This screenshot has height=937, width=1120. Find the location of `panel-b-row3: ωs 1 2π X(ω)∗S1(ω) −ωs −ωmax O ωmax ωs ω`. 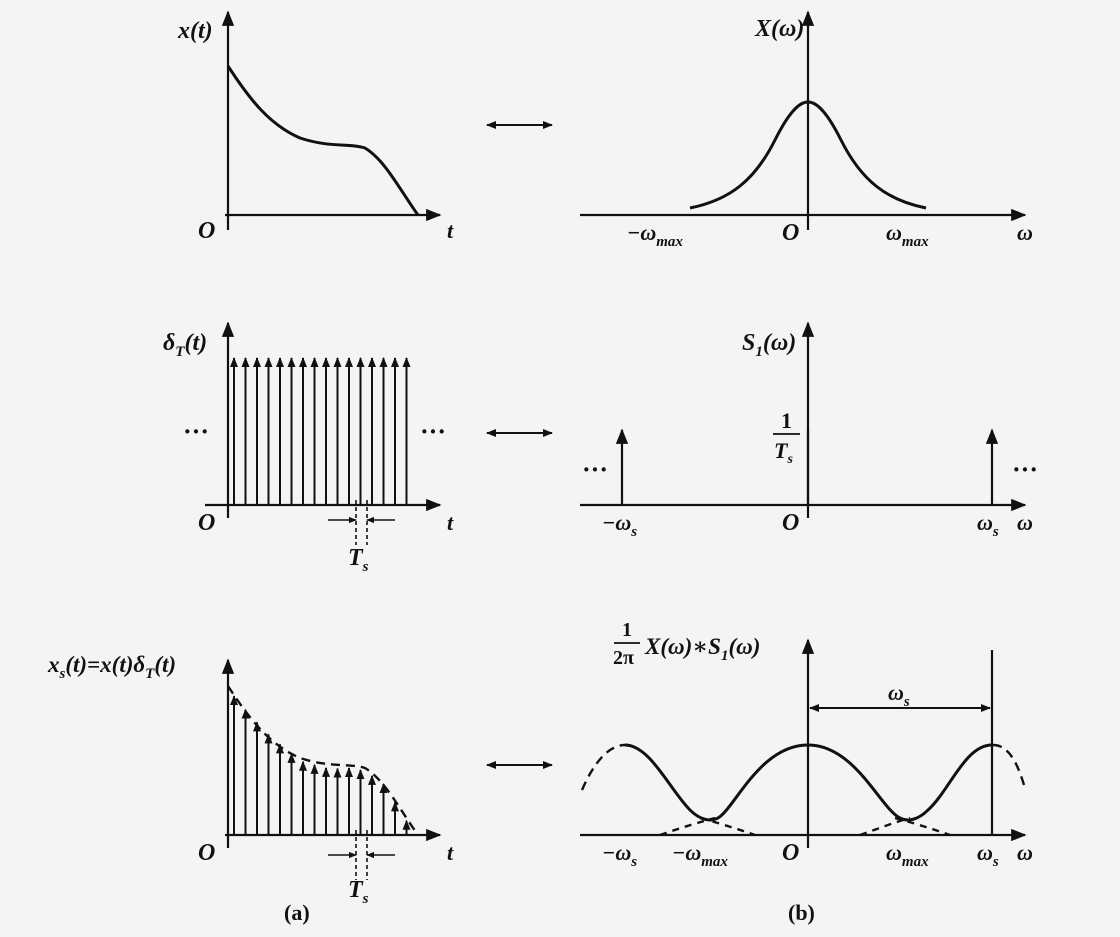

panel-b-row3: ωs 1 2π X(ω)∗S1(ω) −ωs −ωmax O ωmax ωs ω is located at coordinates (806, 744).